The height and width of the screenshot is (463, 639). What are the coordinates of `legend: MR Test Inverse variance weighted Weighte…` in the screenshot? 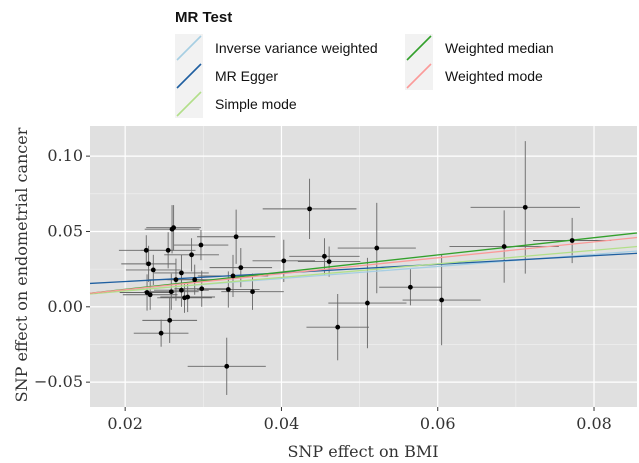 It's located at (364, 63).